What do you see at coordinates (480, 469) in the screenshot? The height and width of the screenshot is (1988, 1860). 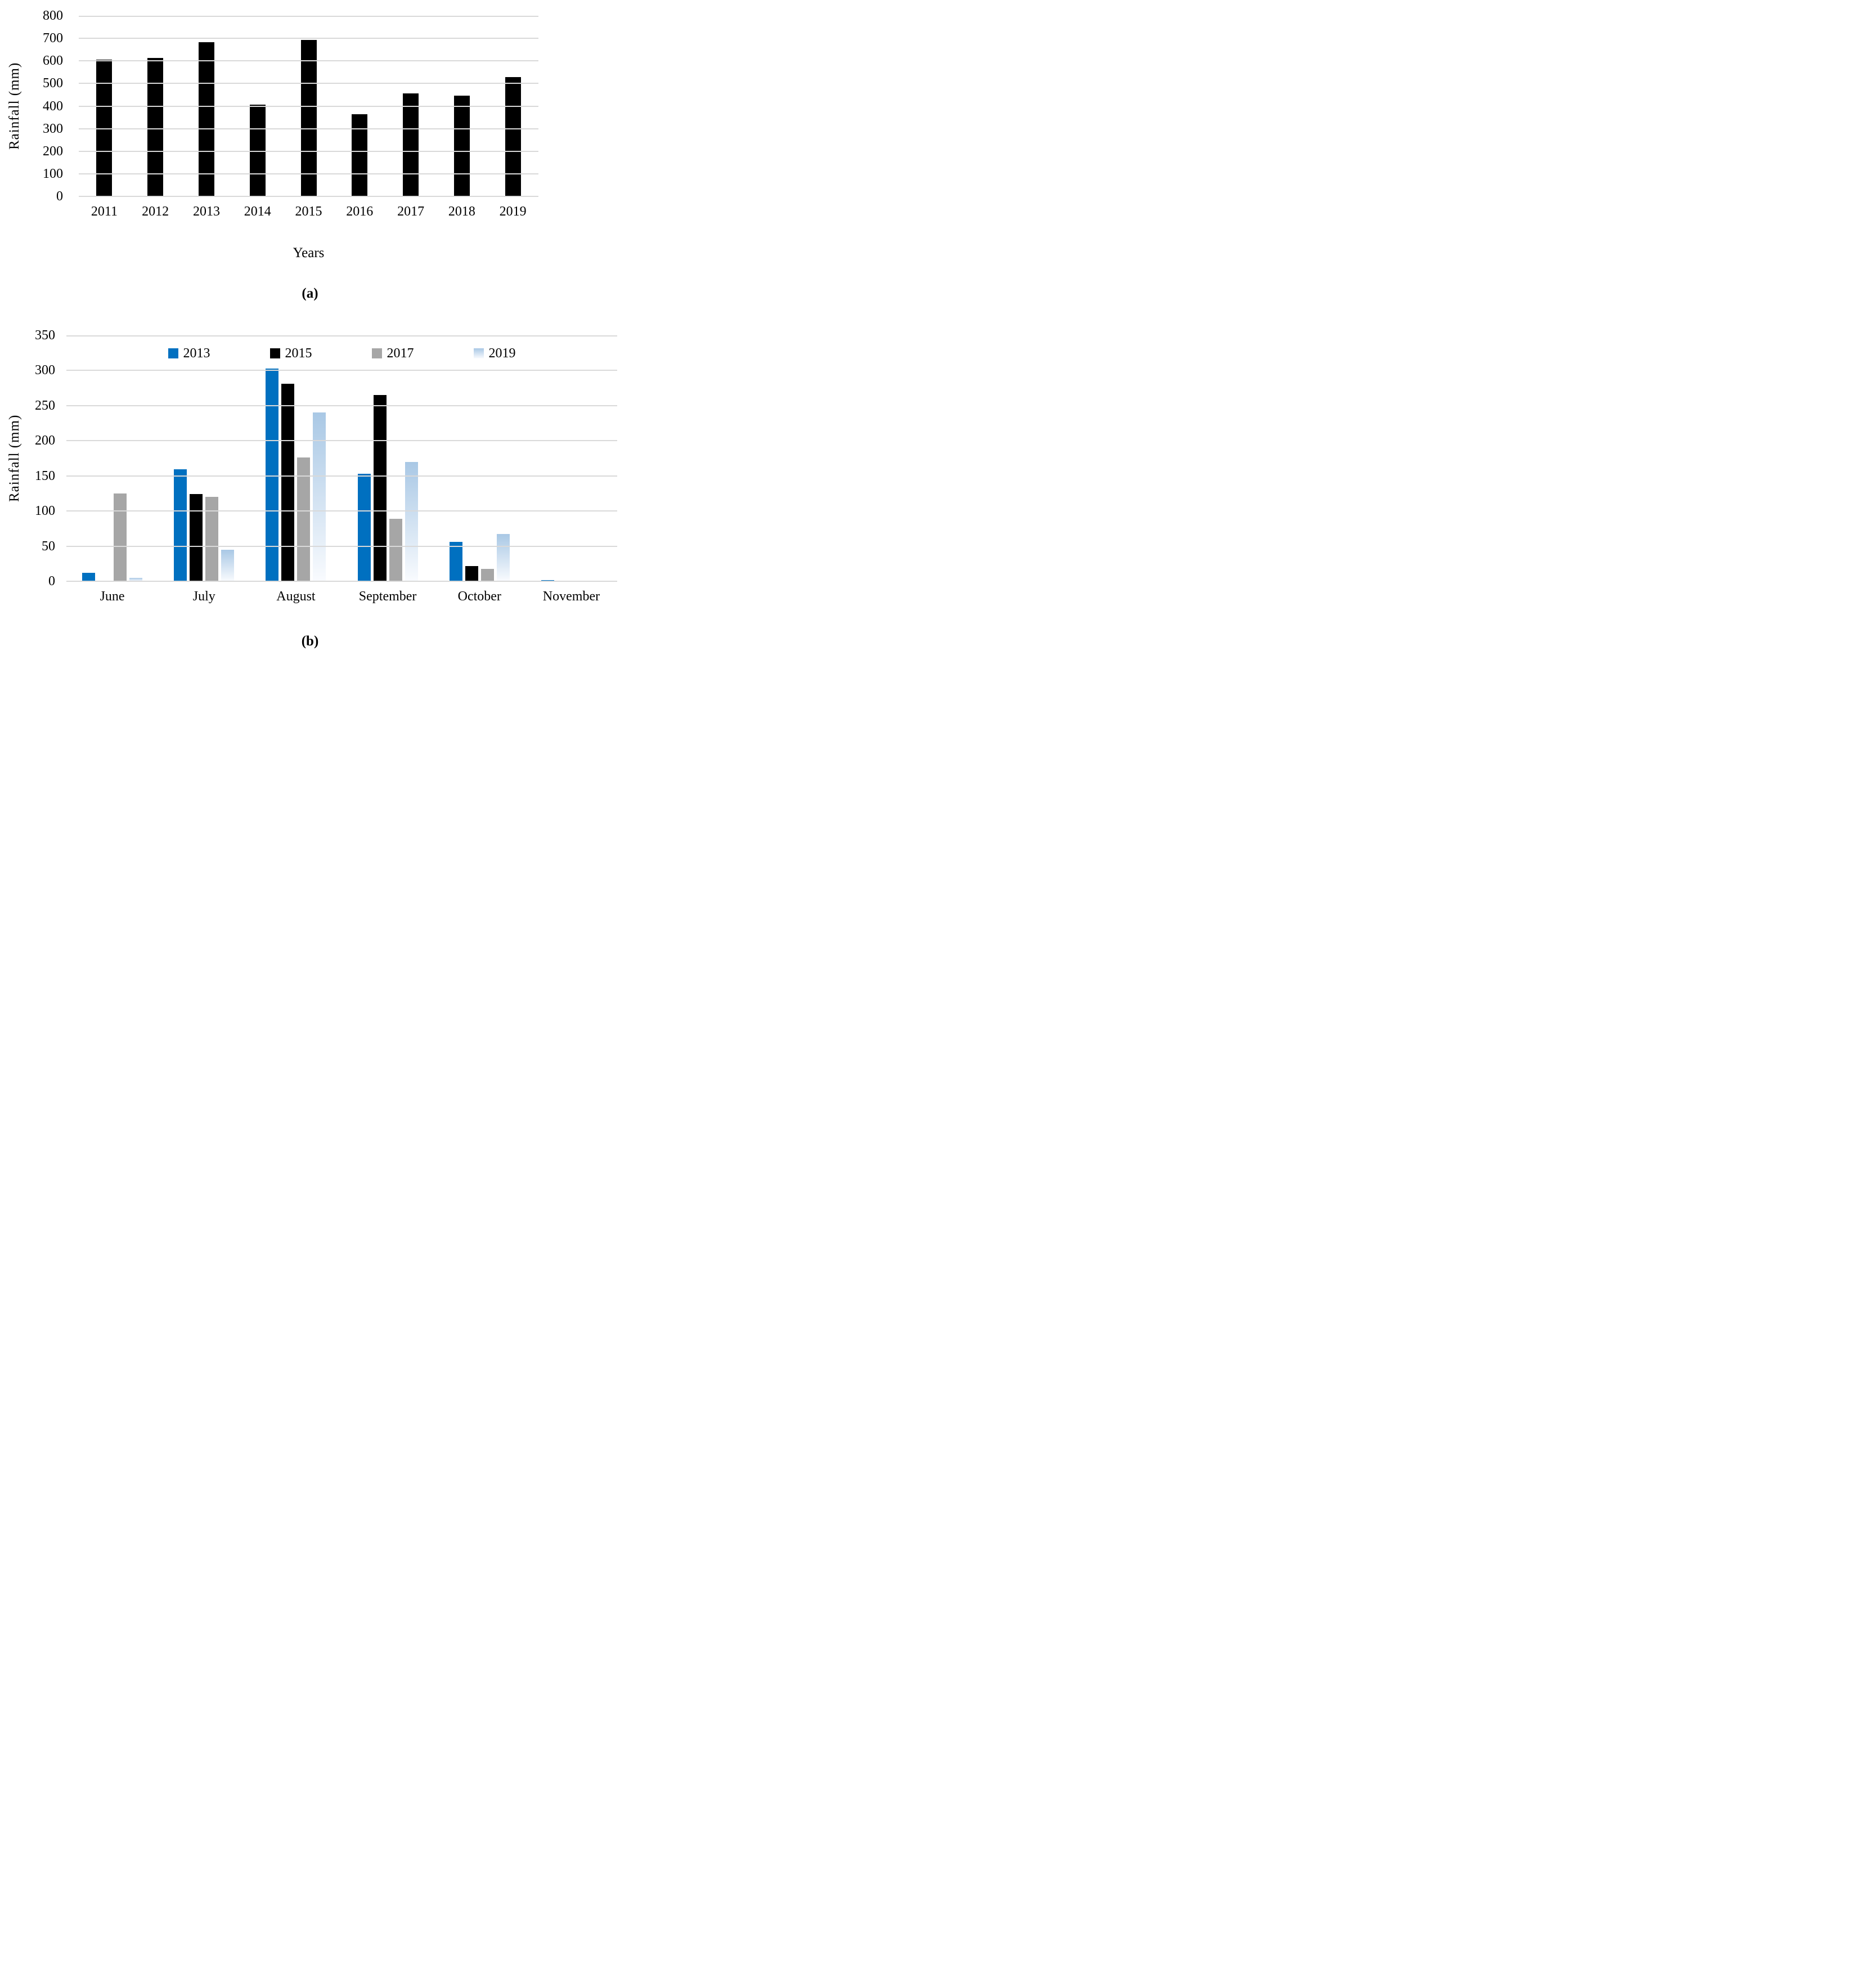 I see `month-group-october: October` at bounding box center [480, 469].